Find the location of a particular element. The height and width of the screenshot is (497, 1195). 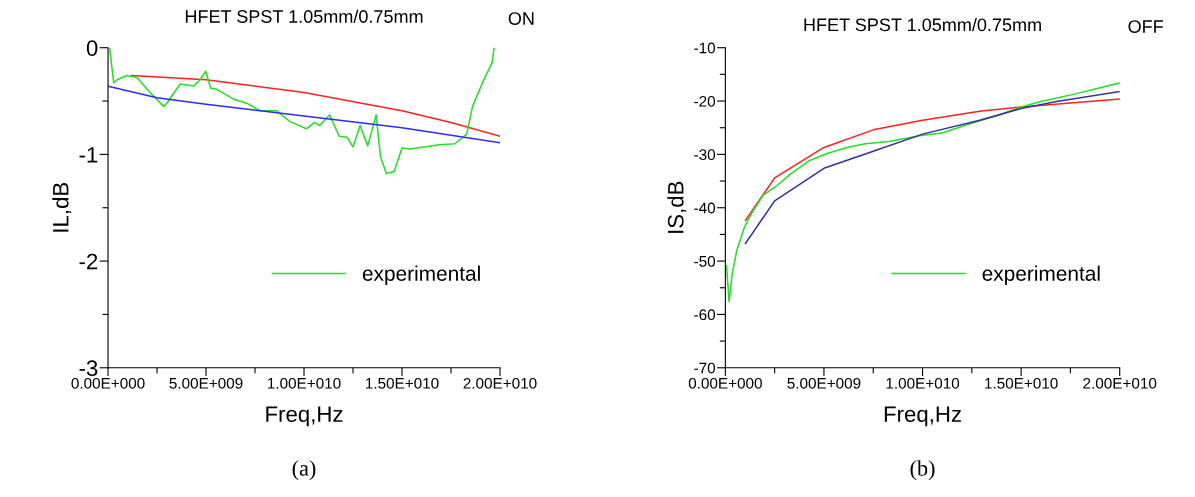

y-axis-title: IL,dB is located at coordinates (62, 207).